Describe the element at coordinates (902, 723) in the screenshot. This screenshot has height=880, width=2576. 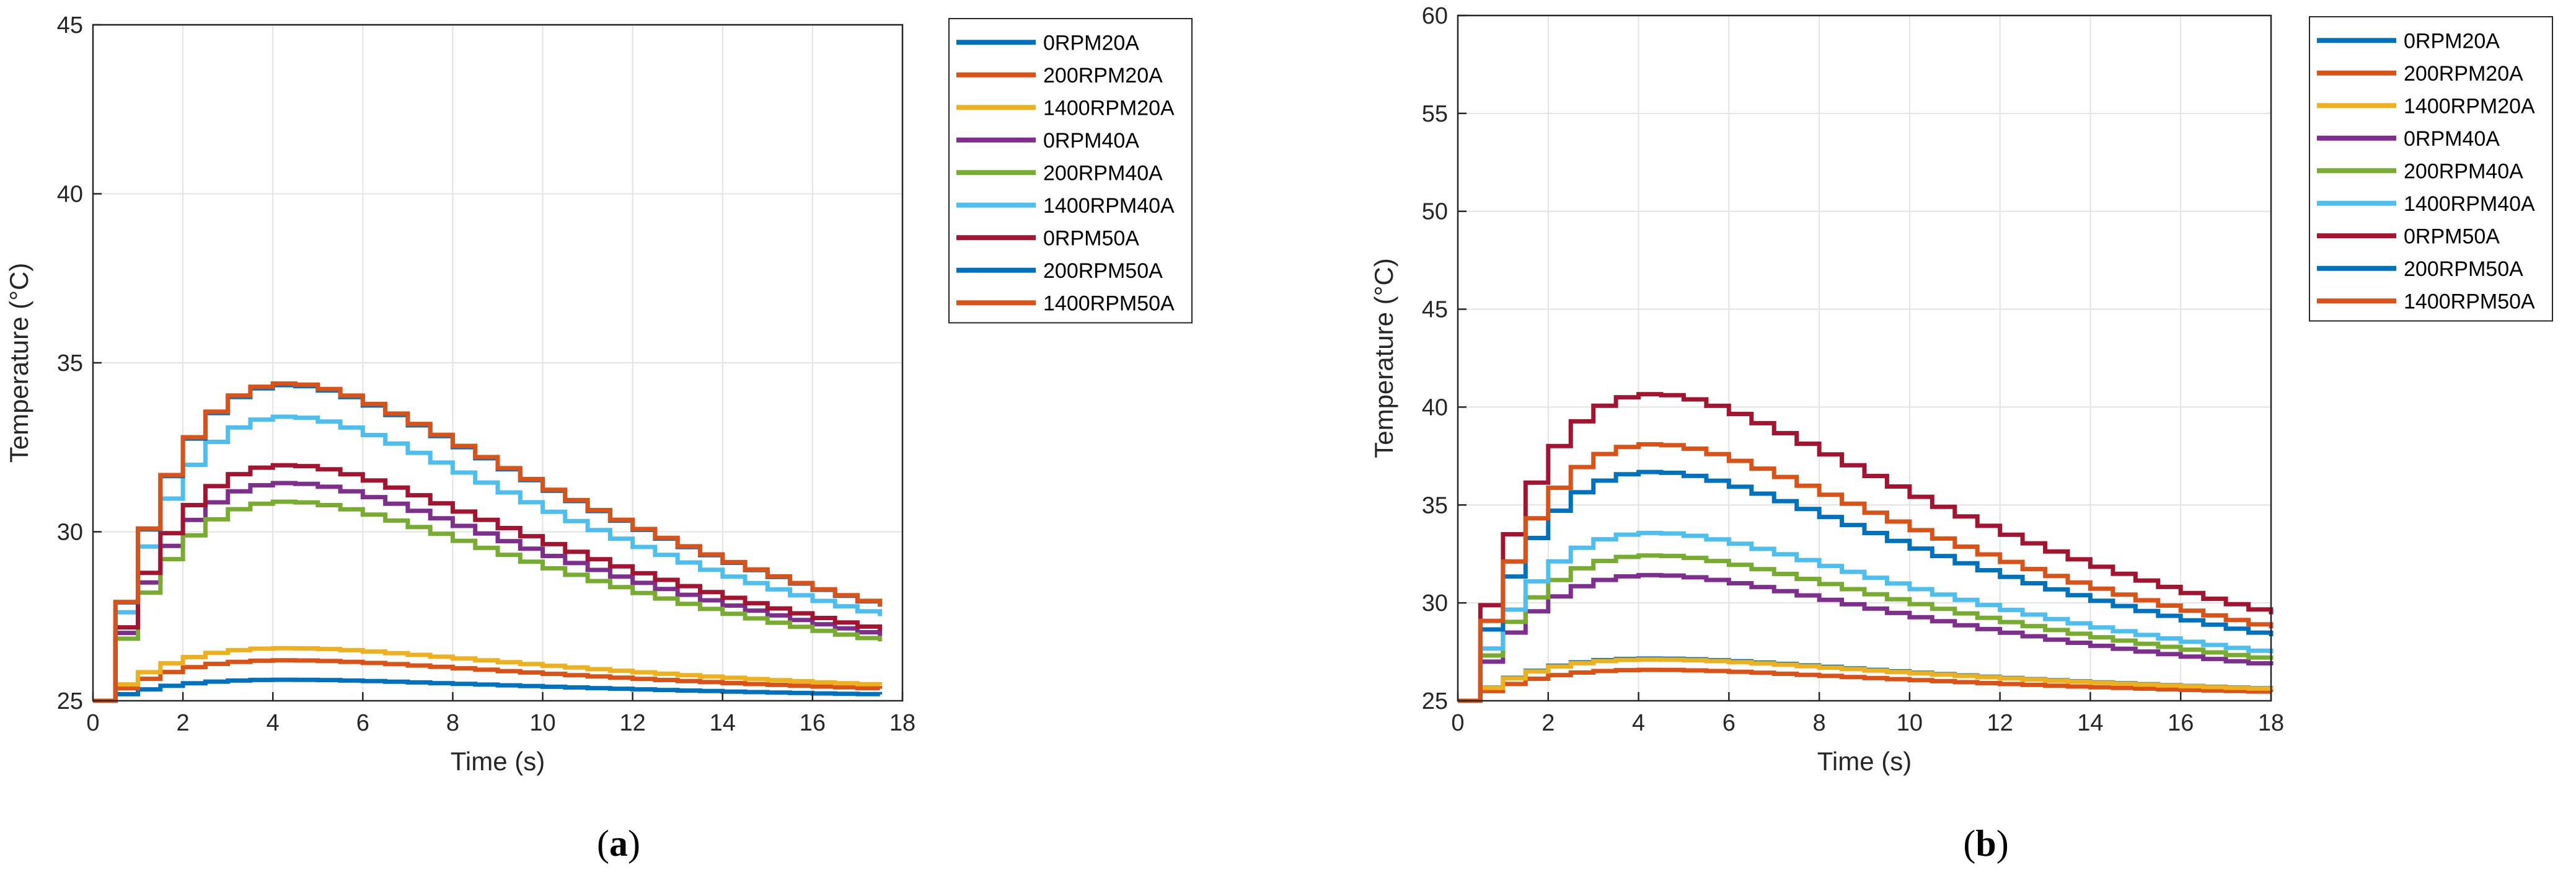
I see `chart-a-xtick-label-9: 18` at that location.